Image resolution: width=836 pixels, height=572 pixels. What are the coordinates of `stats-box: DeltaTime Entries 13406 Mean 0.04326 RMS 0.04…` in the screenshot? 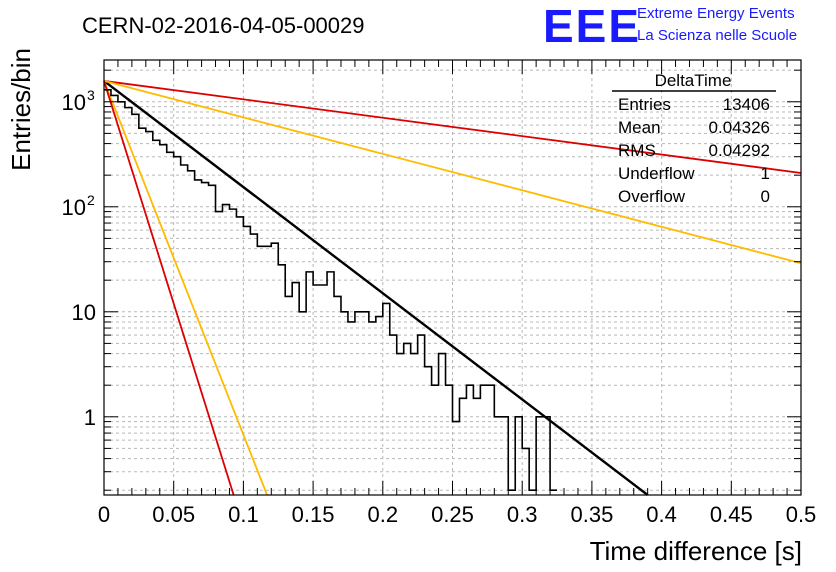 It's located at (694, 138).